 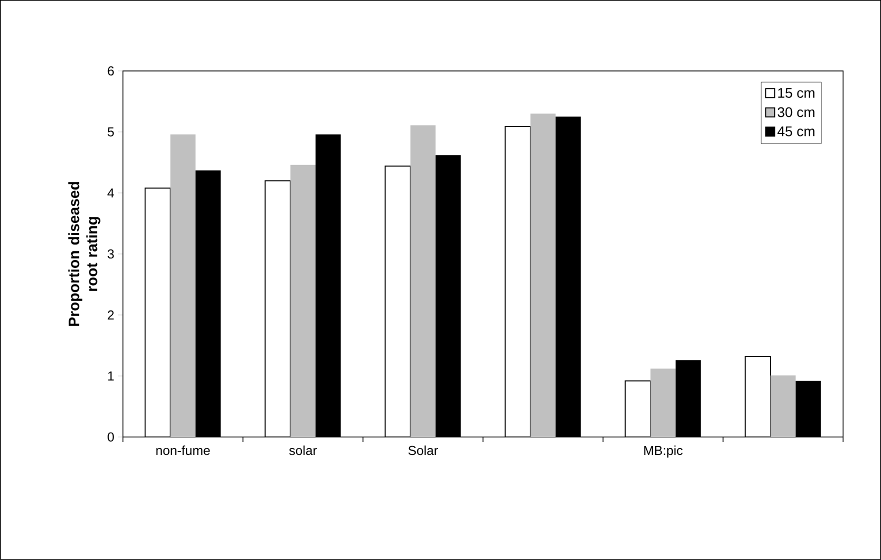 What do you see at coordinates (303, 451) in the screenshot?
I see `x-tick-label: solar` at bounding box center [303, 451].